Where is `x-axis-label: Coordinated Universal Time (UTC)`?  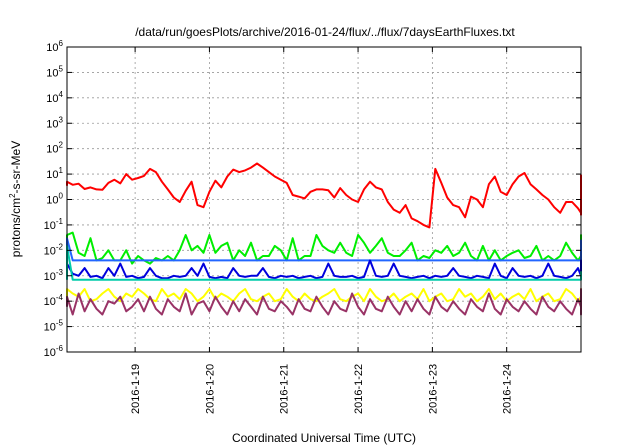 x-axis-label: Coordinated Universal Time (UTC) is located at coordinates (324, 438).